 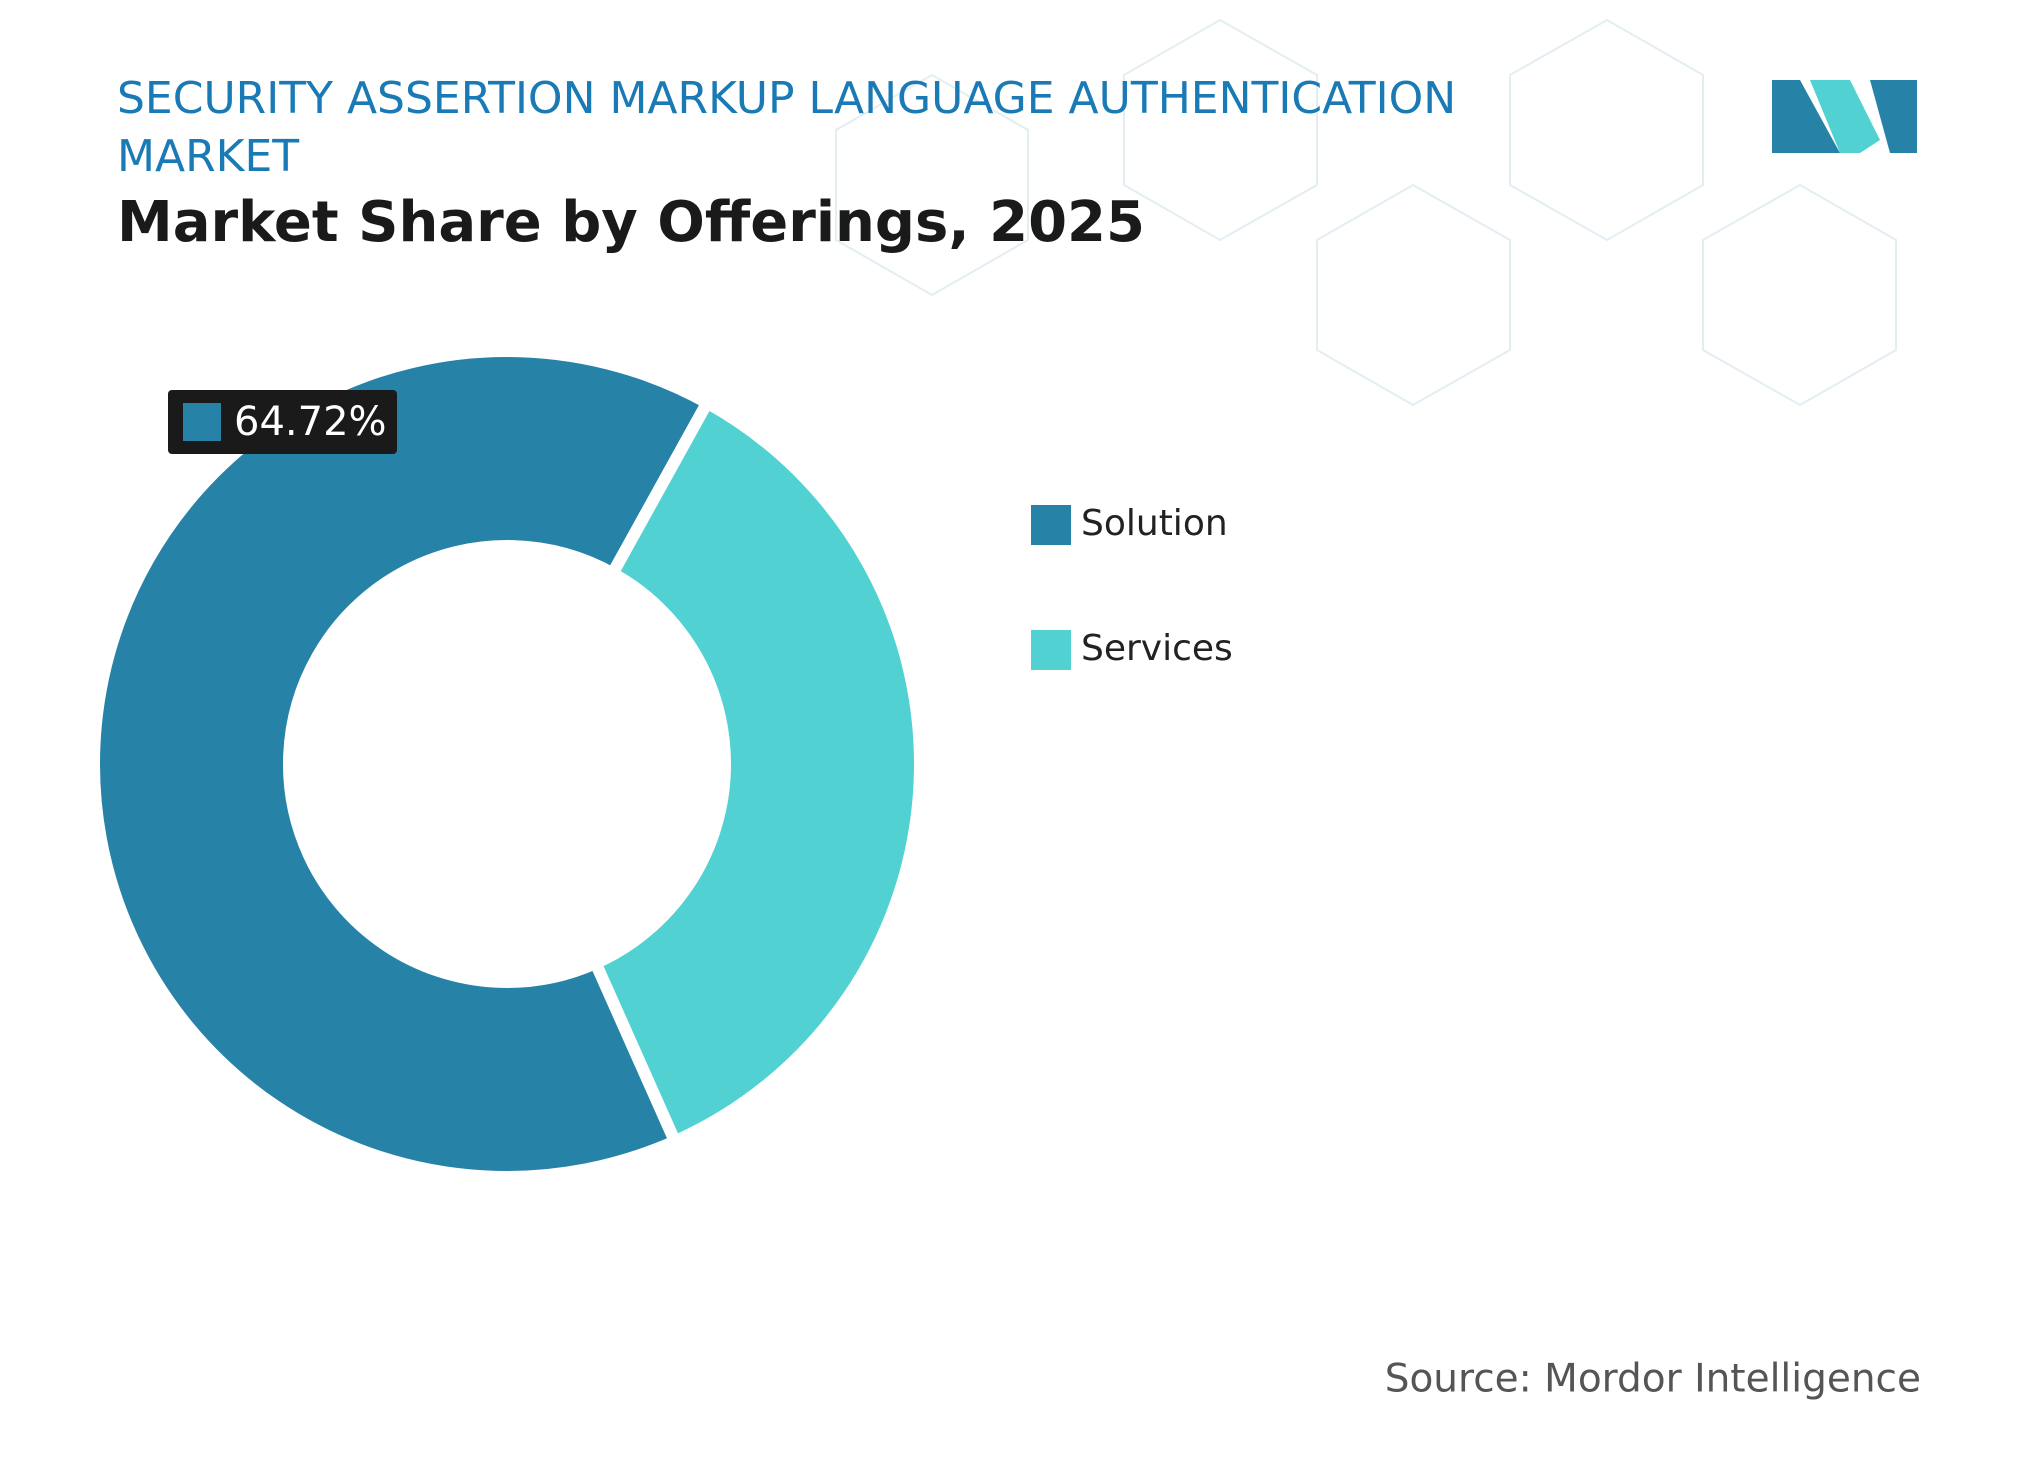 What do you see at coordinates (631, 222) in the screenshot?
I see `chart-subtitle: Market Share by Offerings, 2025` at bounding box center [631, 222].